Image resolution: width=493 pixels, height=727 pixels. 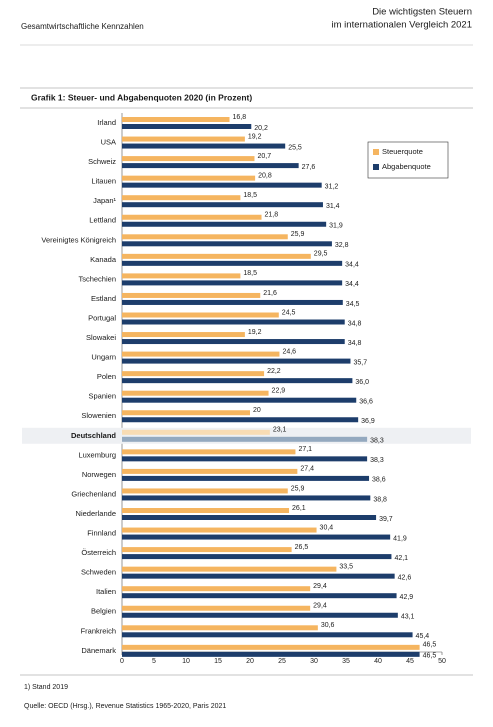 I want to click on category-label: Kanada, so click(x=103, y=259).